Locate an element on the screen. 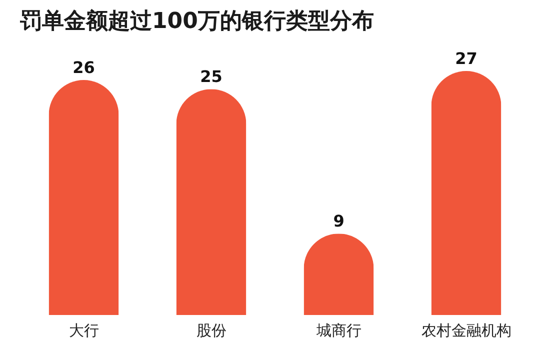 This screenshot has width=550, height=348. data-label: 25 is located at coordinates (211, 76).